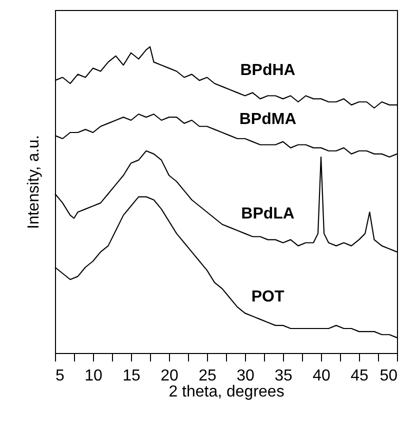  What do you see at coordinates (283, 376) in the screenshot?
I see `x-tick-label: 35` at bounding box center [283, 376].